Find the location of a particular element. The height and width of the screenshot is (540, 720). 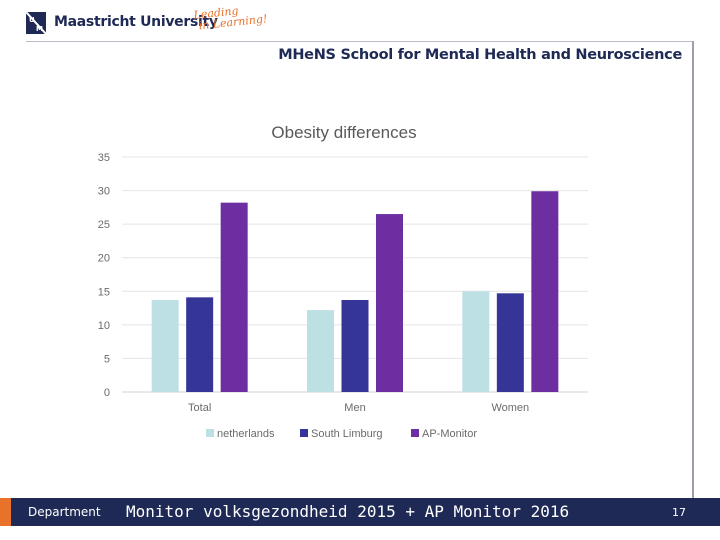

chart-legend: netherlands South Limburg AP-Monitor is located at coordinates (341, 434).